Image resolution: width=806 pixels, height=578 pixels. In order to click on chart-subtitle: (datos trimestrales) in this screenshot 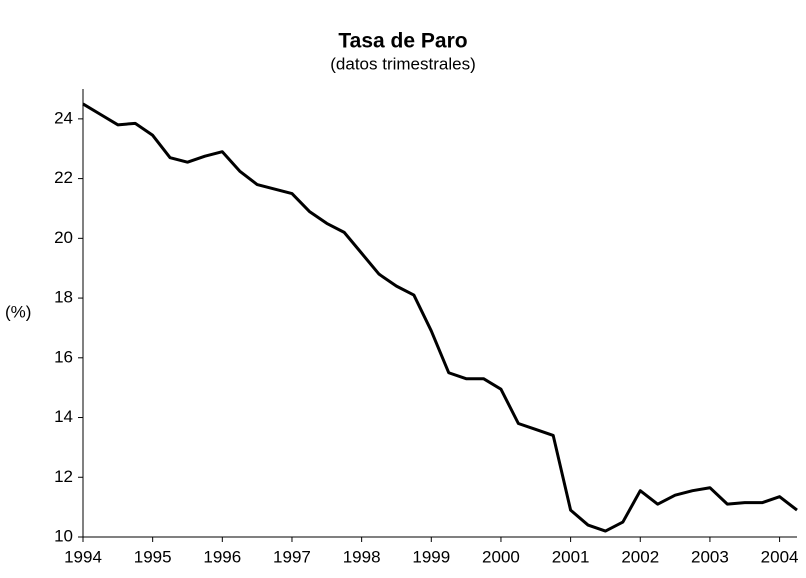, I will do `click(402, 63)`.